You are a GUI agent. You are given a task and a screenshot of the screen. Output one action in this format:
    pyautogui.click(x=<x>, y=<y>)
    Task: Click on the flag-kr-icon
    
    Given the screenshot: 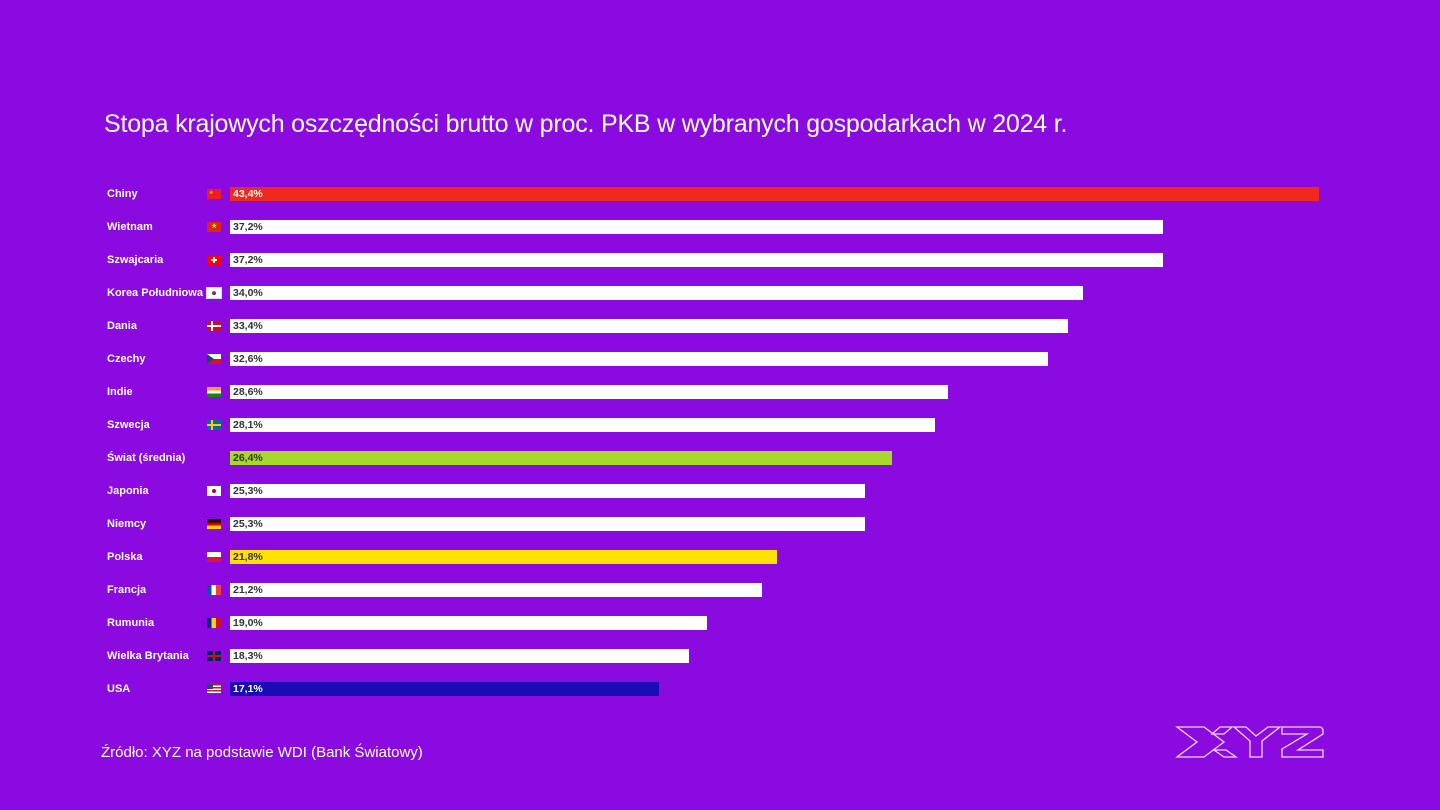 What is the action you would take?
    pyautogui.click(x=214, y=293)
    